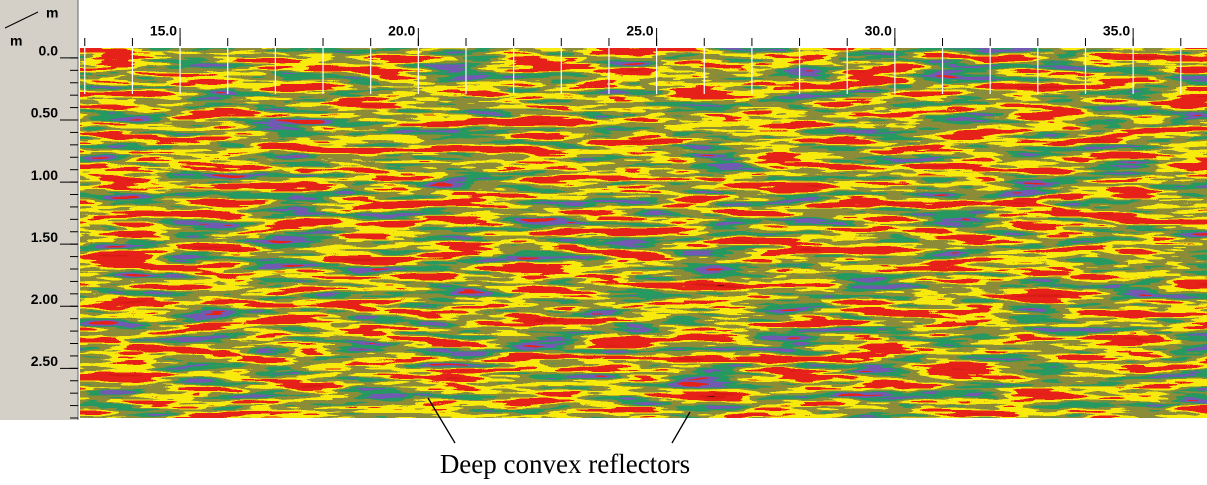 The image size is (1207, 485). Describe the element at coordinates (44, 361) in the screenshot. I see `y-tick-label: 2.50` at that location.